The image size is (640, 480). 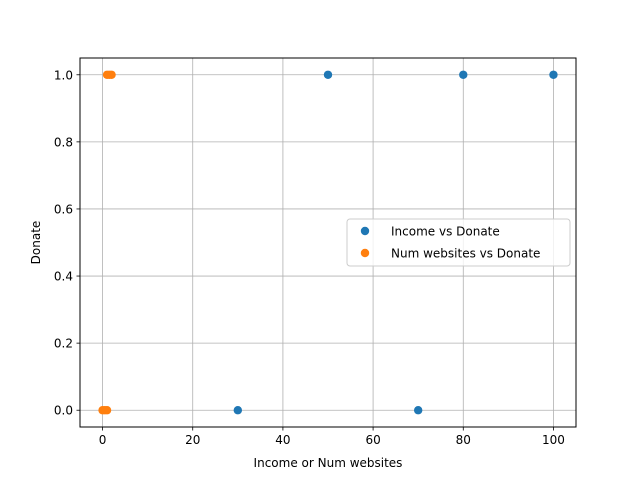 I want to click on x-tick-label: 60, so click(x=372, y=440).